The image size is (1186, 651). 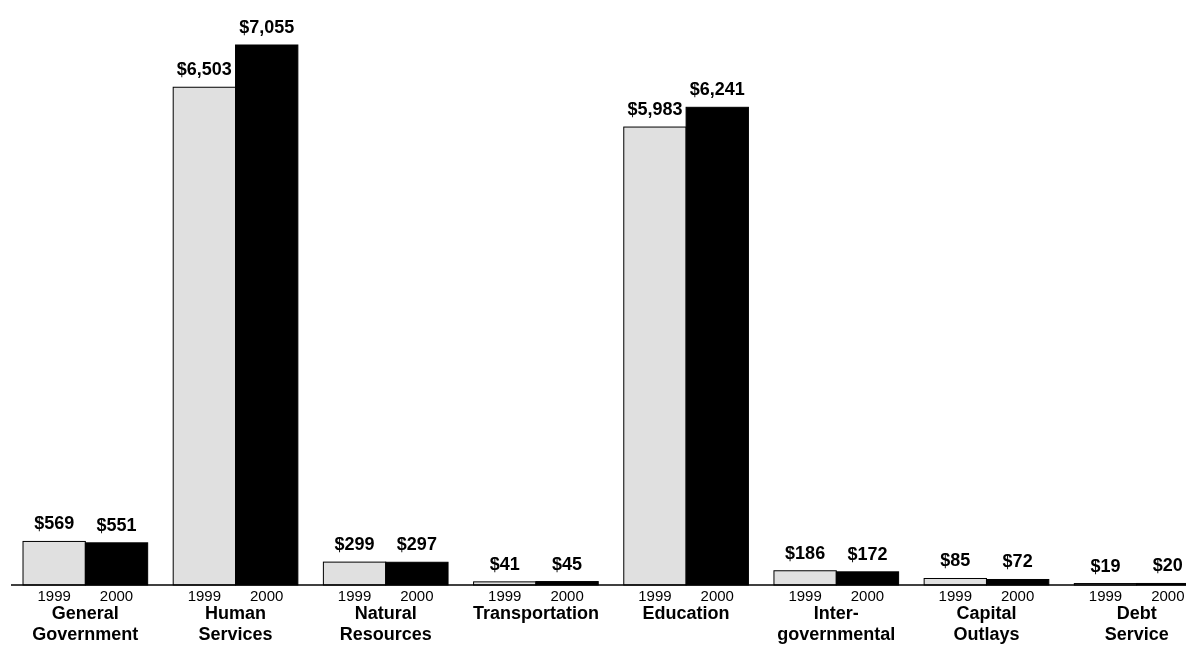 I want to click on data-label: $299, so click(x=354, y=544).